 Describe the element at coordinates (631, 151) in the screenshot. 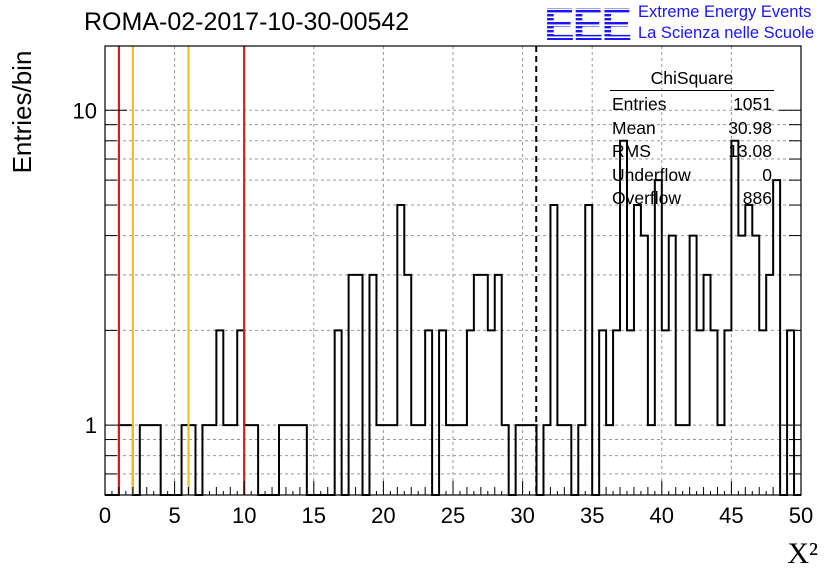

I see `stats-label: RMS` at that location.